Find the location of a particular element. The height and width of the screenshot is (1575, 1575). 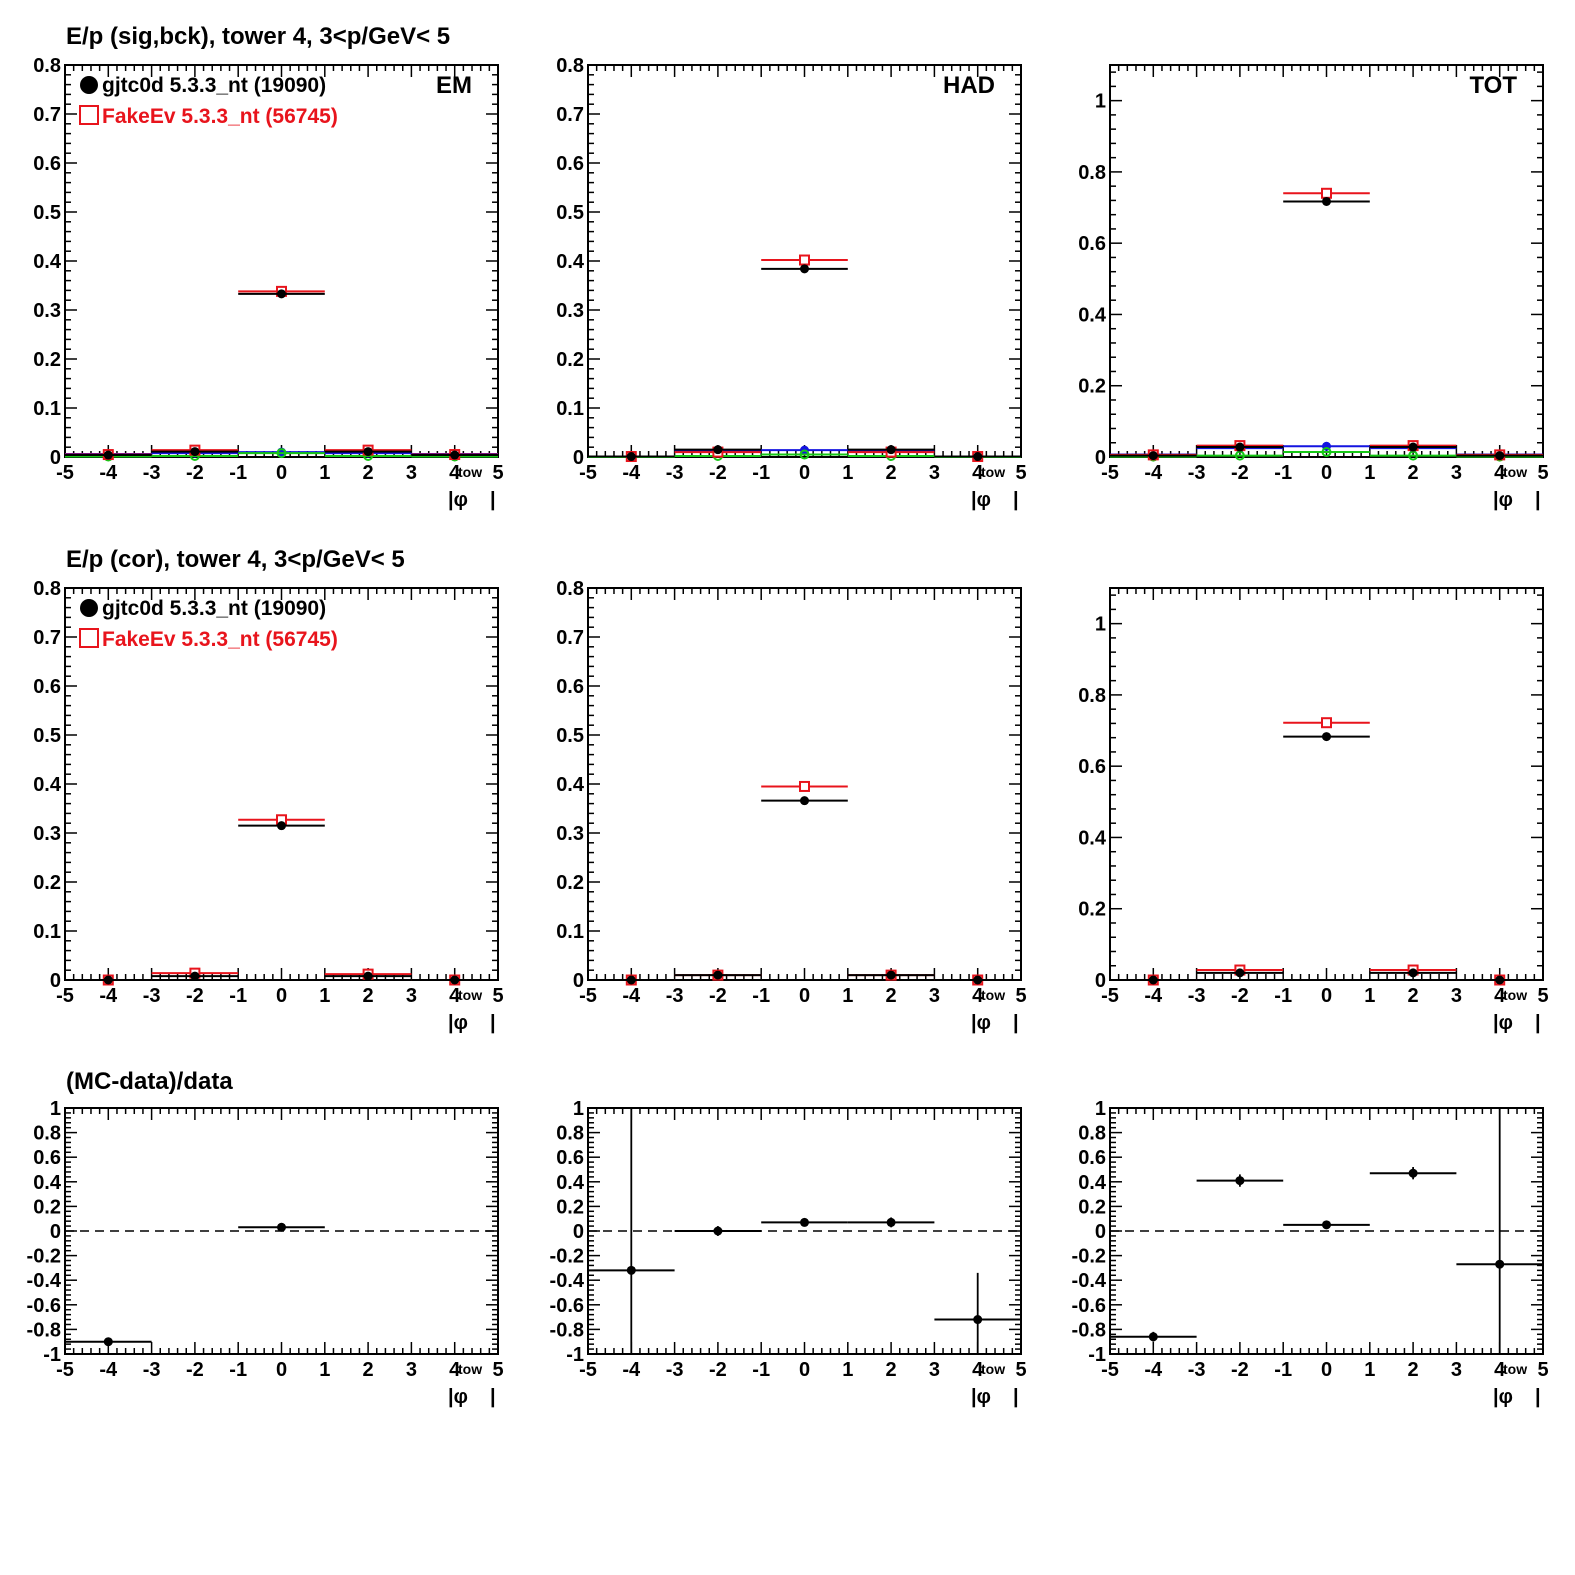

y-tick-label: -0.4 is located at coordinates (1089, 1281).